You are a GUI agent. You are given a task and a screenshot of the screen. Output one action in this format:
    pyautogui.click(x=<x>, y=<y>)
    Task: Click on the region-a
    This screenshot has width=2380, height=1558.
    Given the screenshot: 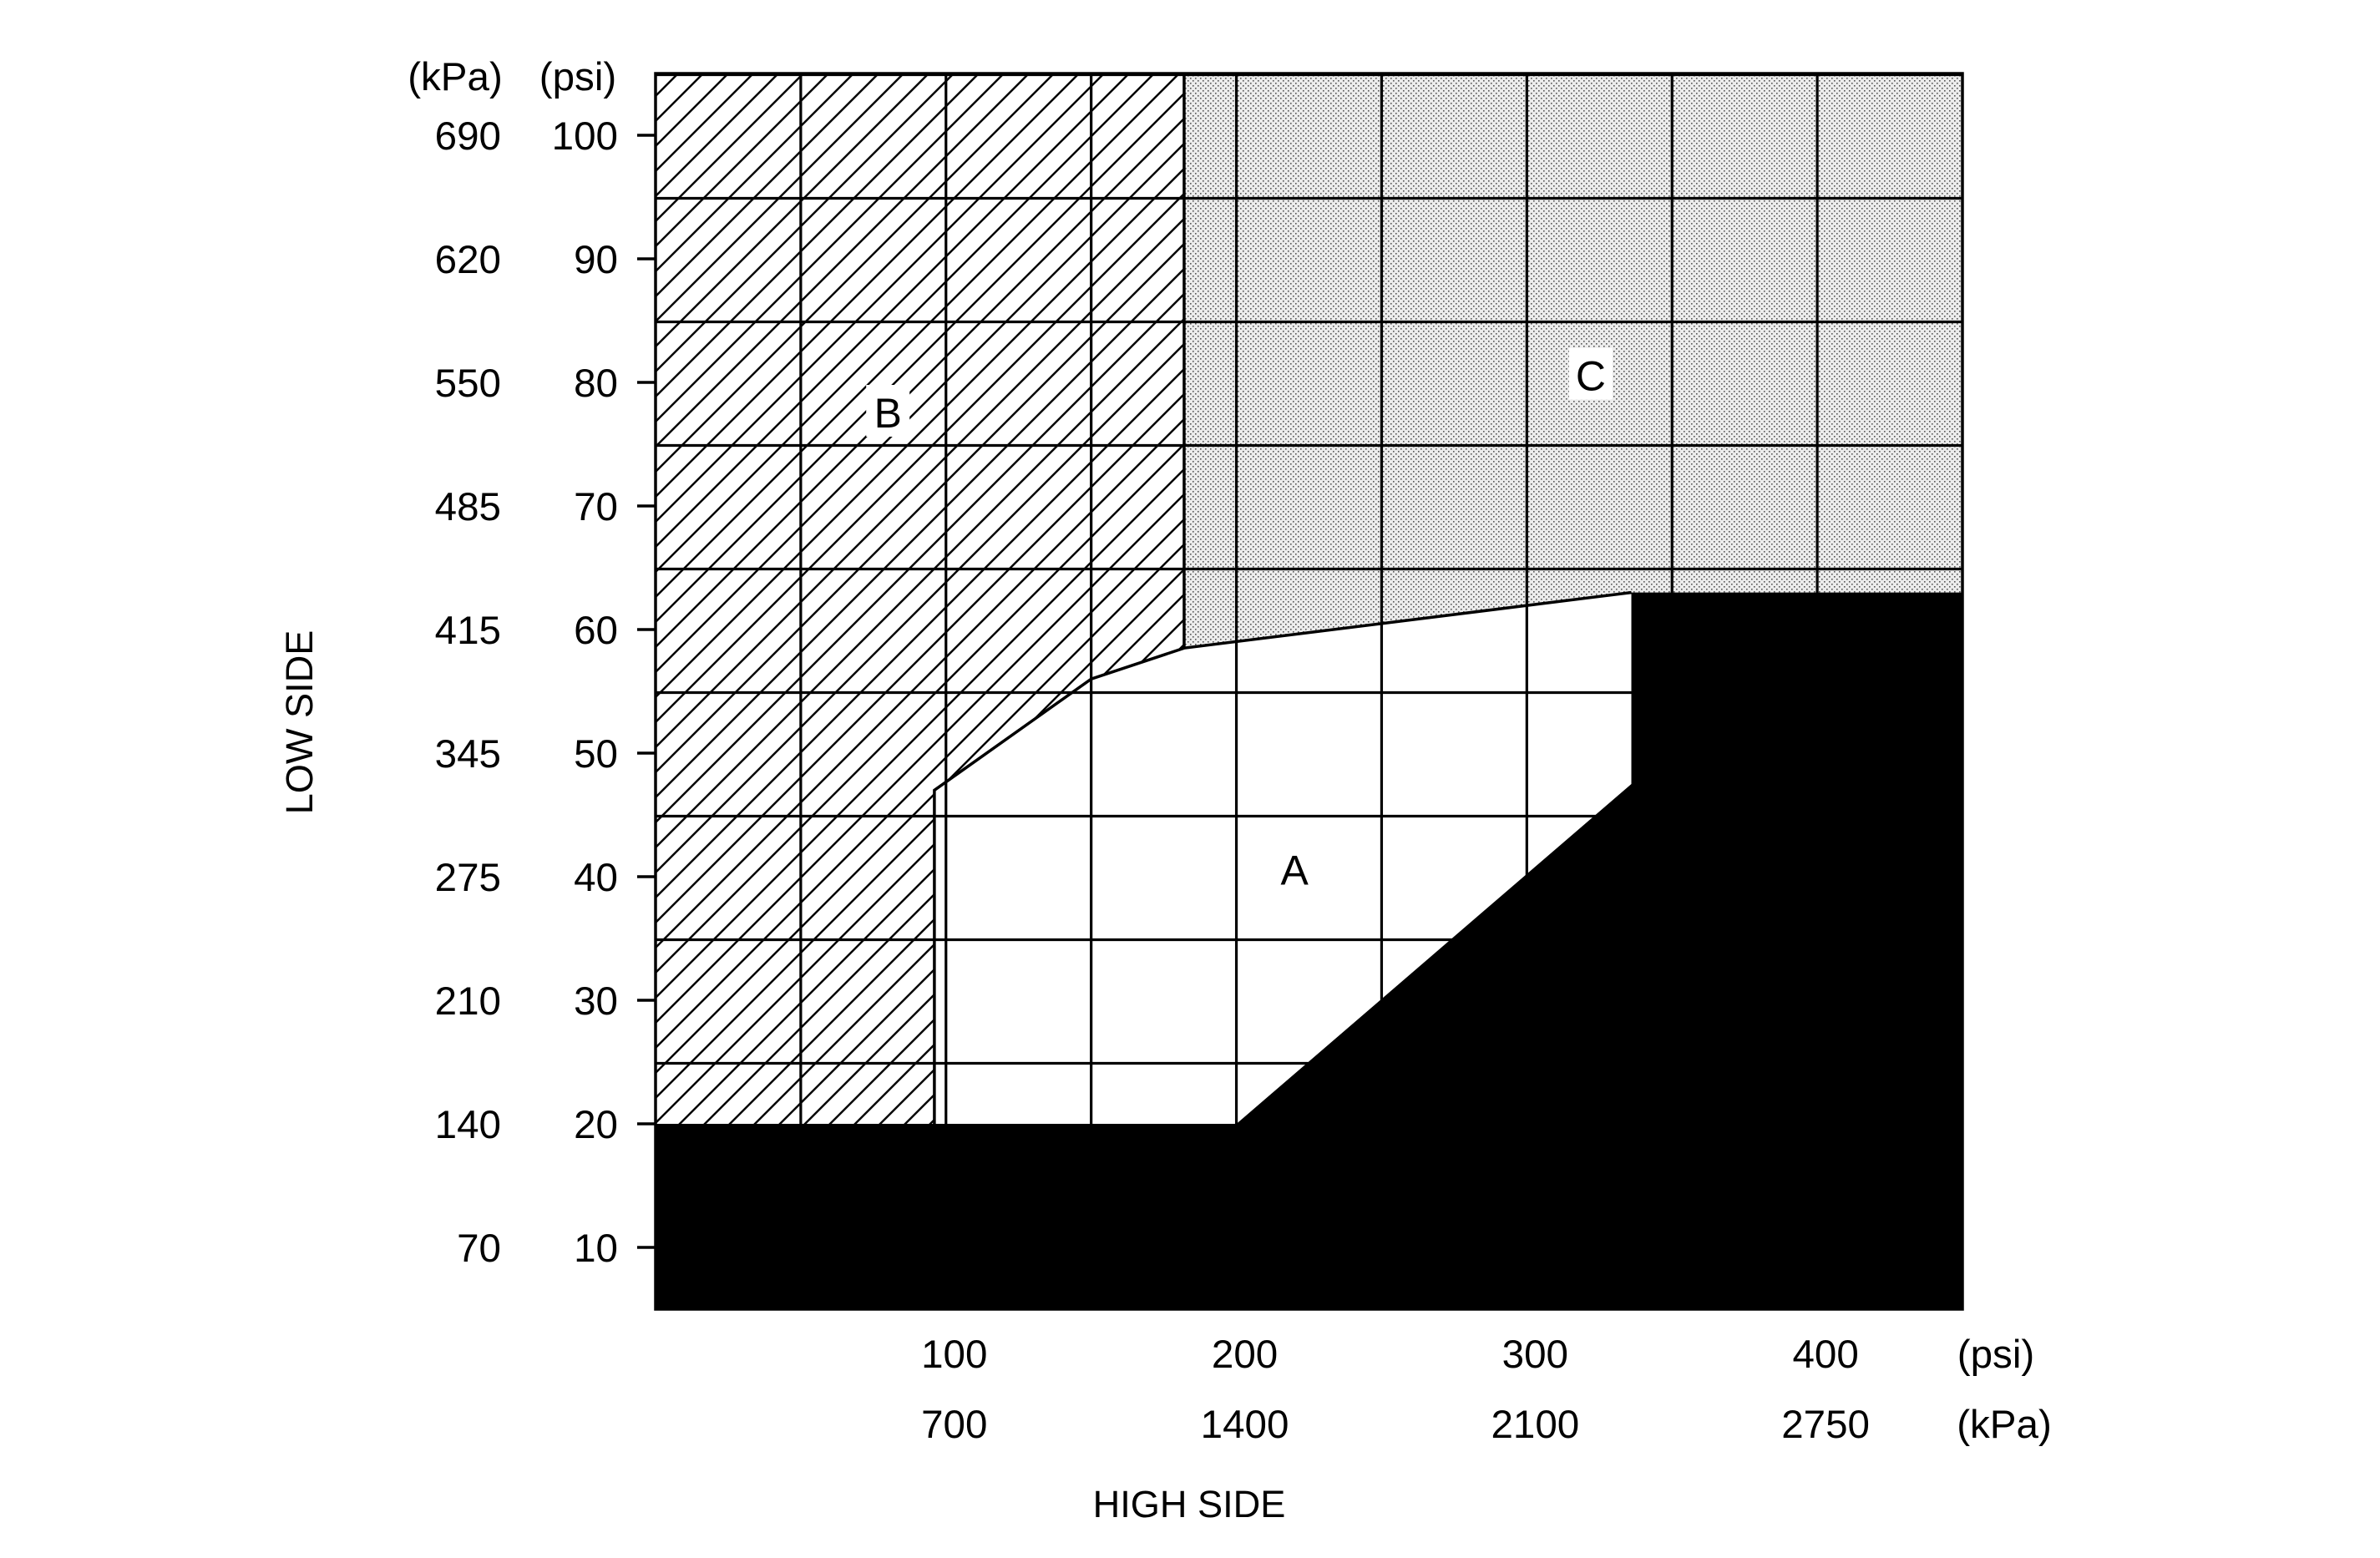 What is the action you would take?
    pyautogui.click(x=1283, y=858)
    